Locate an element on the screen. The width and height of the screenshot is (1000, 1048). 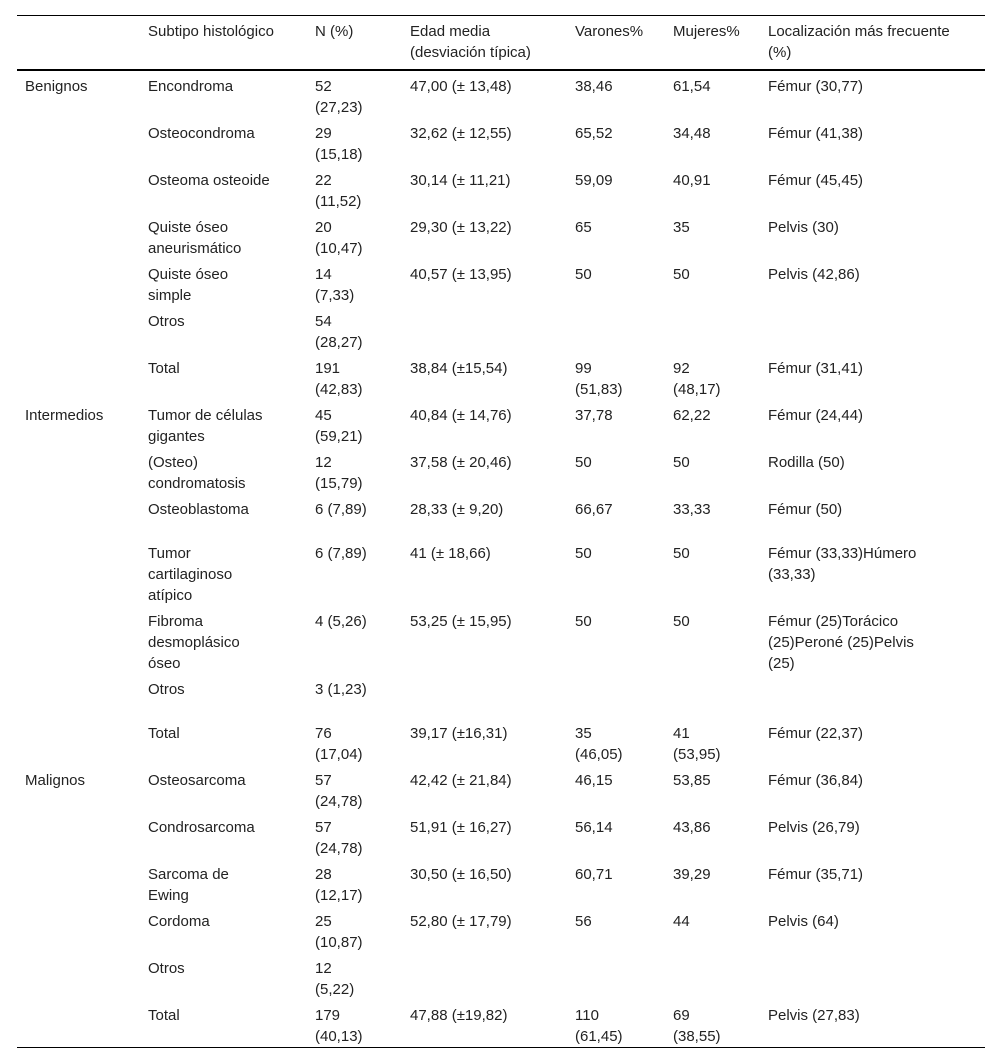
cell: 99 (51,83) is located at coordinates (599, 379).